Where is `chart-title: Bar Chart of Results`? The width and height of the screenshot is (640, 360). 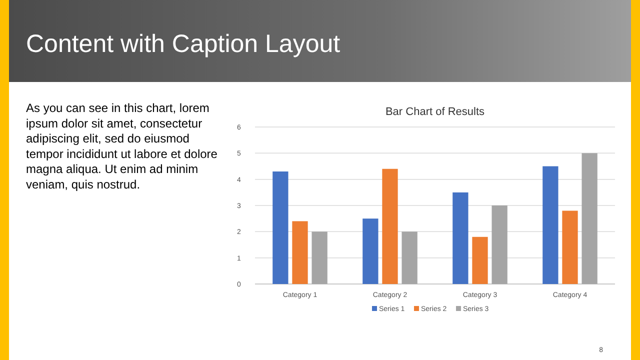 chart-title: Bar Chart of Results is located at coordinates (435, 112).